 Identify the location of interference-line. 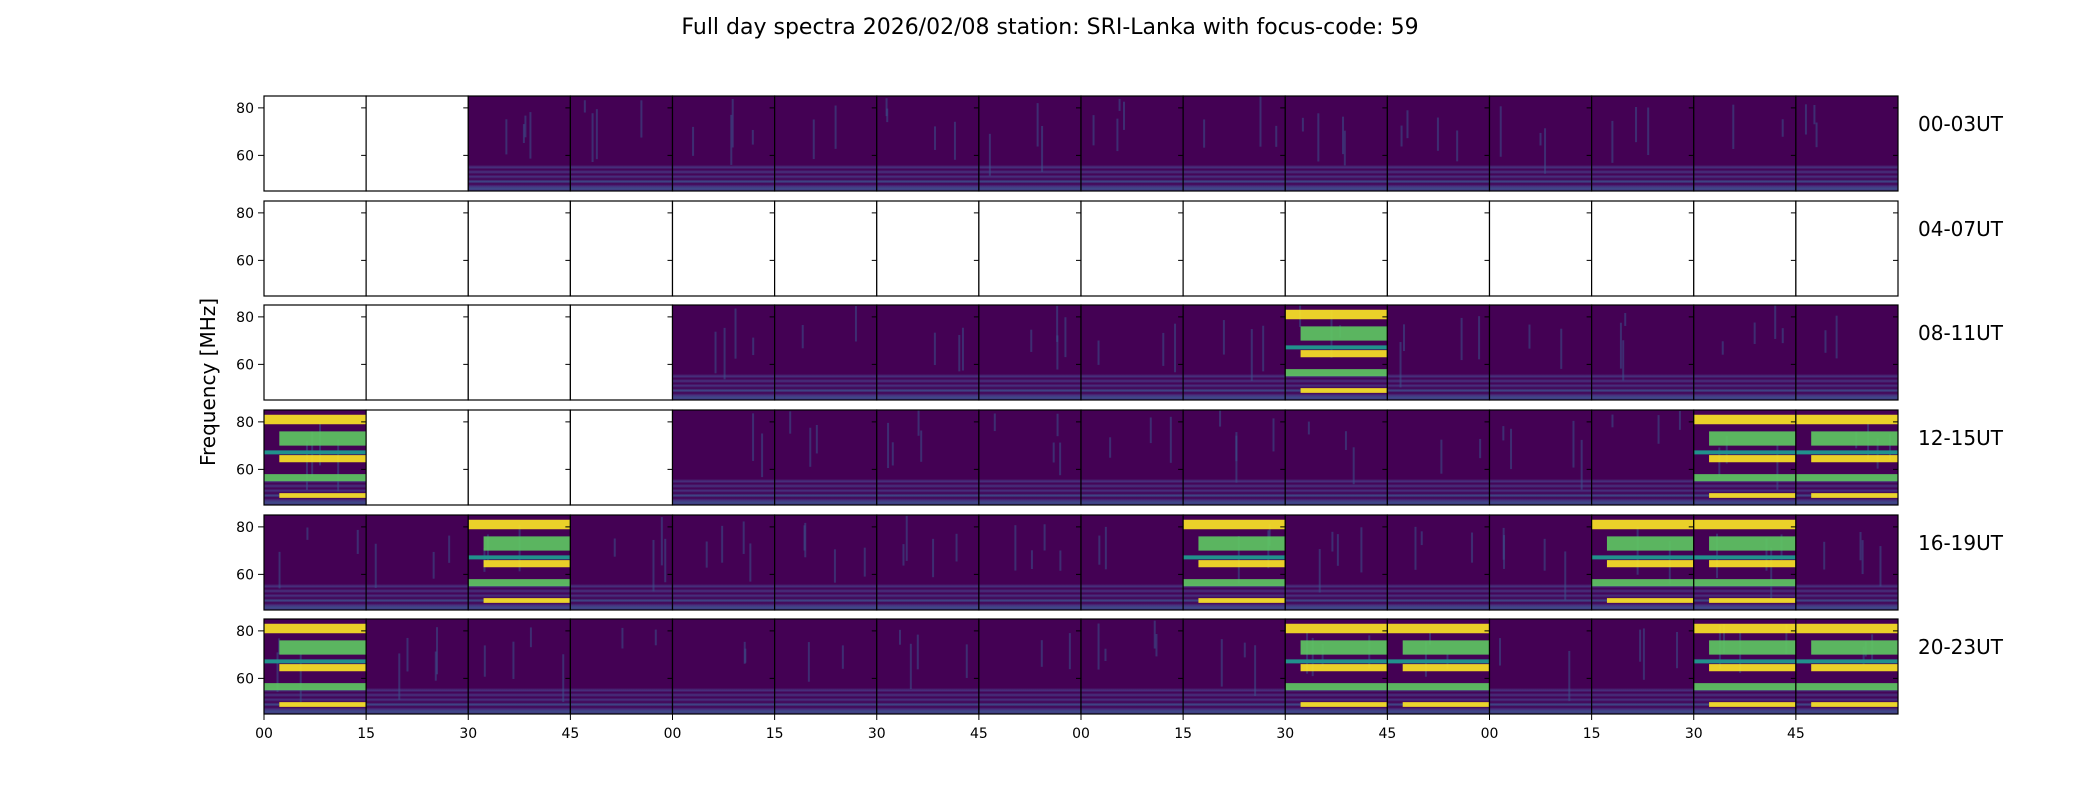
(1744, 452).